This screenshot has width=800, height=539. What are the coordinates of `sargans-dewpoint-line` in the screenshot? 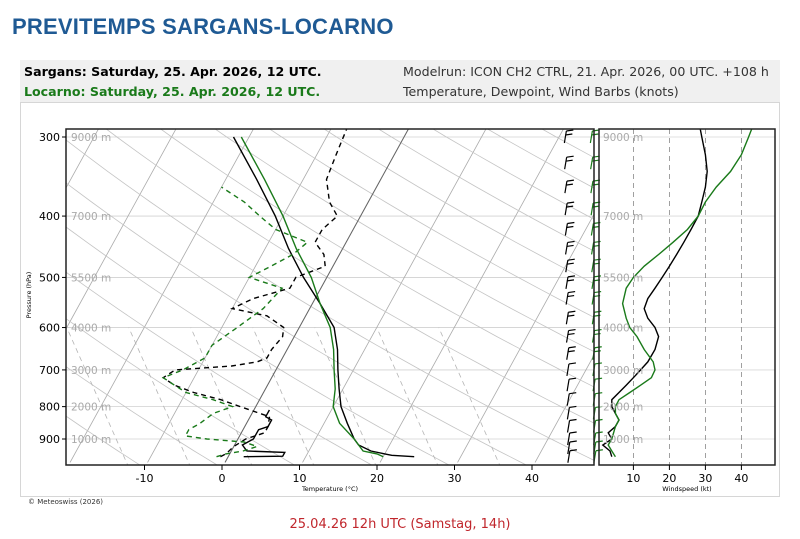 It's located at (254, 293).